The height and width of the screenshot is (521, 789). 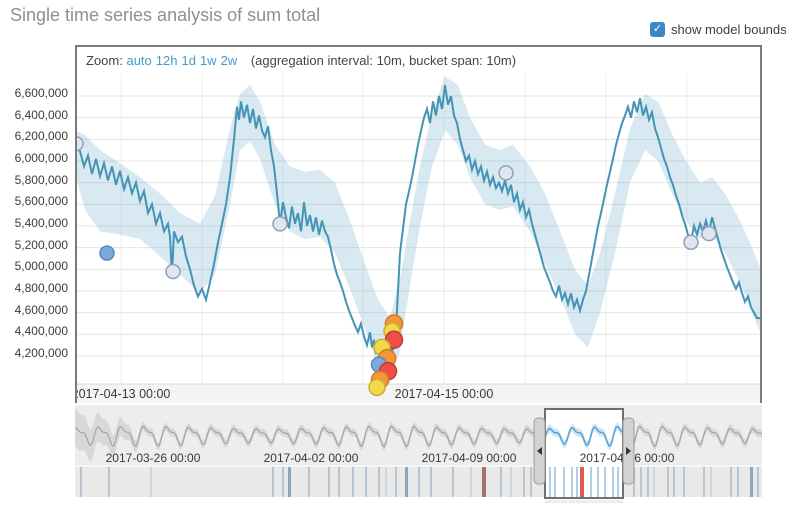 What do you see at coordinates (41, 136) in the screenshot?
I see `y-axis-tick-label: 6,200,000` at bounding box center [41, 136].